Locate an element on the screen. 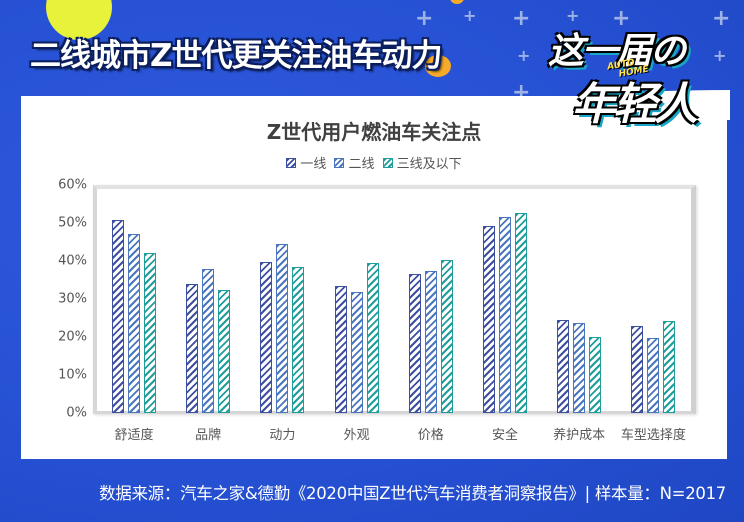  badge-line1: 这一届の is located at coordinates (617, 51).